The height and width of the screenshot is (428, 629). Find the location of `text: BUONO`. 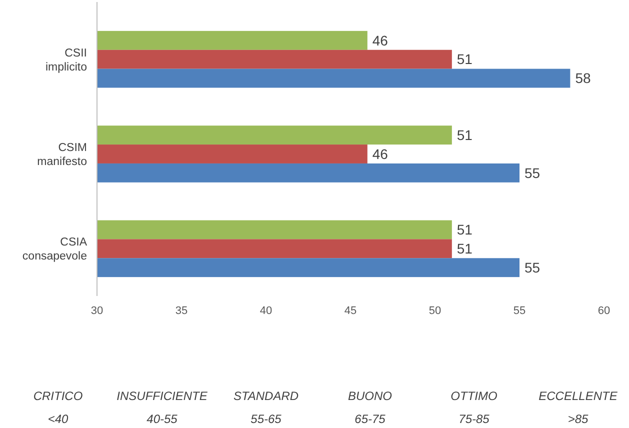

text: BUONO is located at coordinates (370, 396).